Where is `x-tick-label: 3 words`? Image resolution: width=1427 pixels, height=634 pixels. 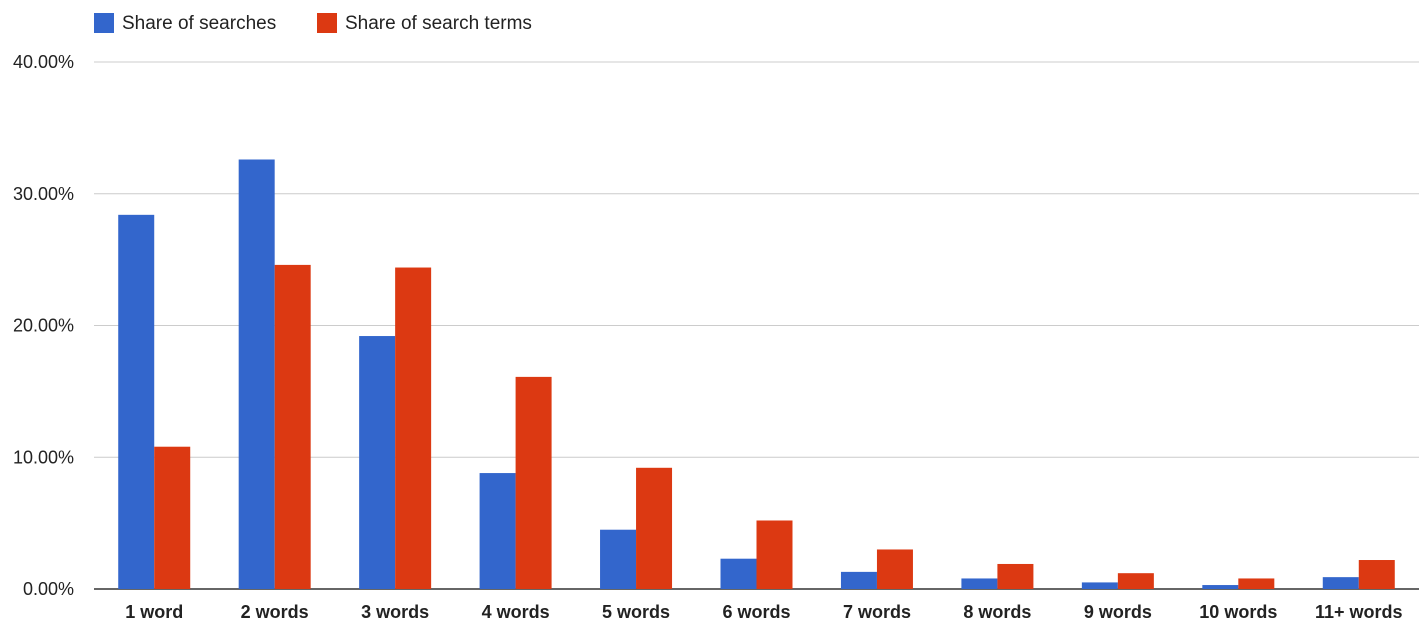 x-tick-label: 3 words is located at coordinates (395, 612).